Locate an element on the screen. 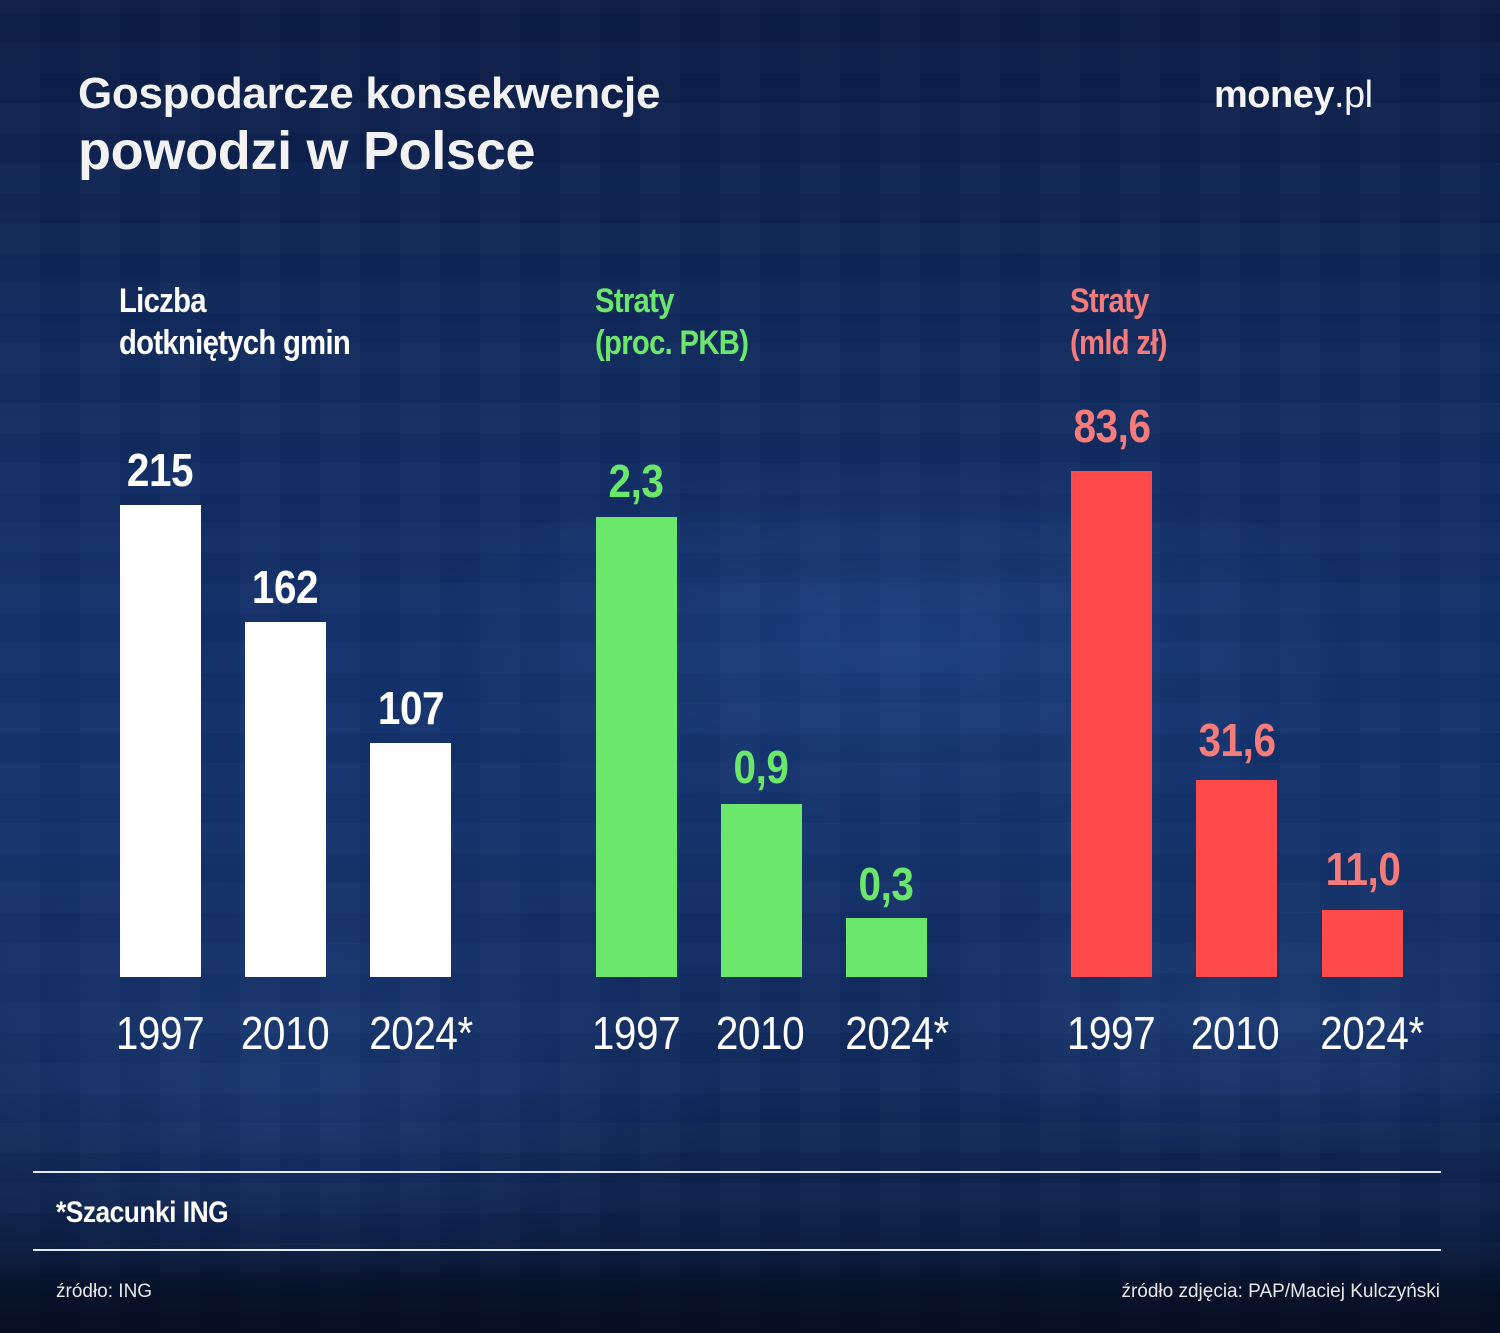 This screenshot has height=1333, width=1500. group-title-gminy: Liczba dotkniętych gmin is located at coordinates (235, 322).